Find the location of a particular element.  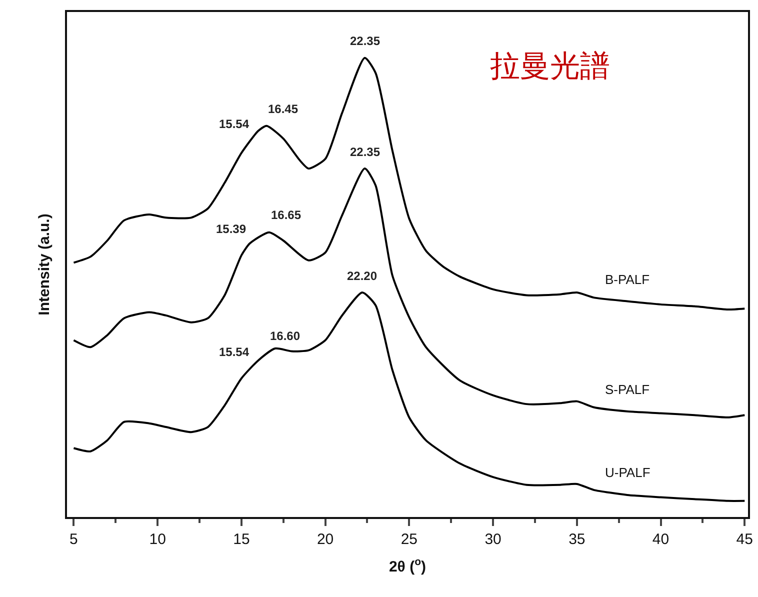

x-tick-label: 20 is located at coordinates (325, 539).